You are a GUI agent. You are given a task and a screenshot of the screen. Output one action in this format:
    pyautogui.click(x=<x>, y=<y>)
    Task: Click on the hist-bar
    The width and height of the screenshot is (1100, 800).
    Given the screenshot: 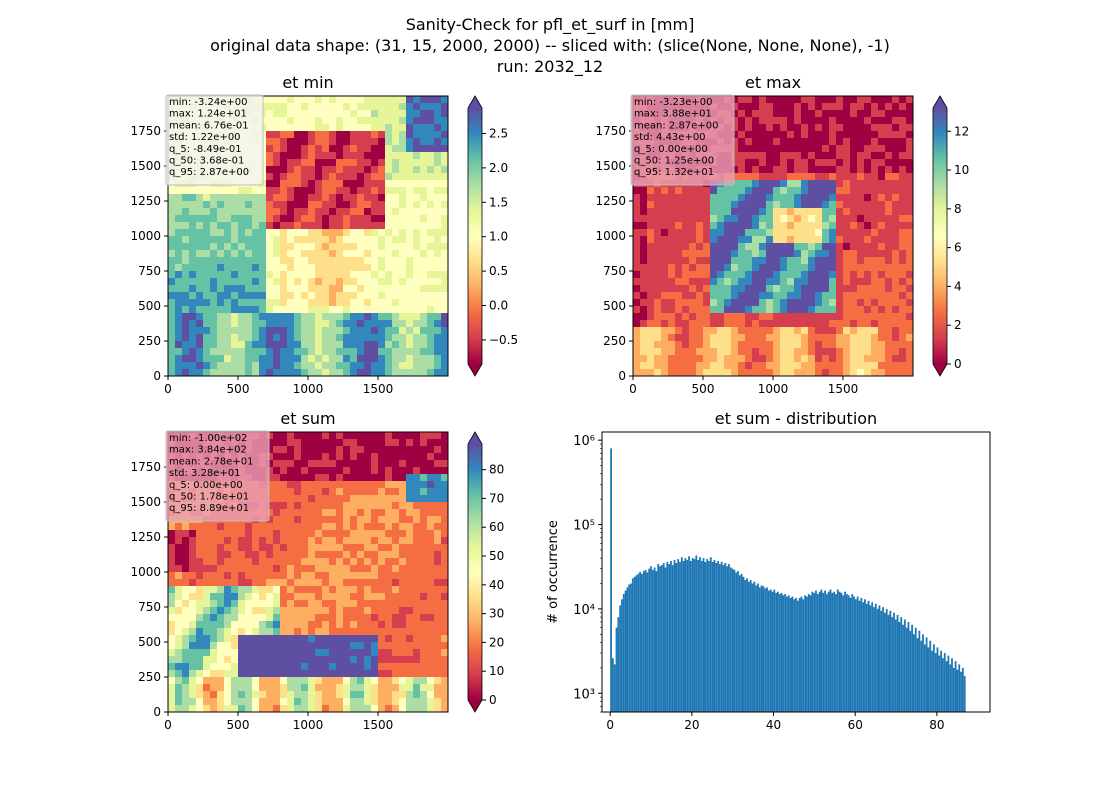 What is the action you would take?
    pyautogui.click(x=638, y=642)
    